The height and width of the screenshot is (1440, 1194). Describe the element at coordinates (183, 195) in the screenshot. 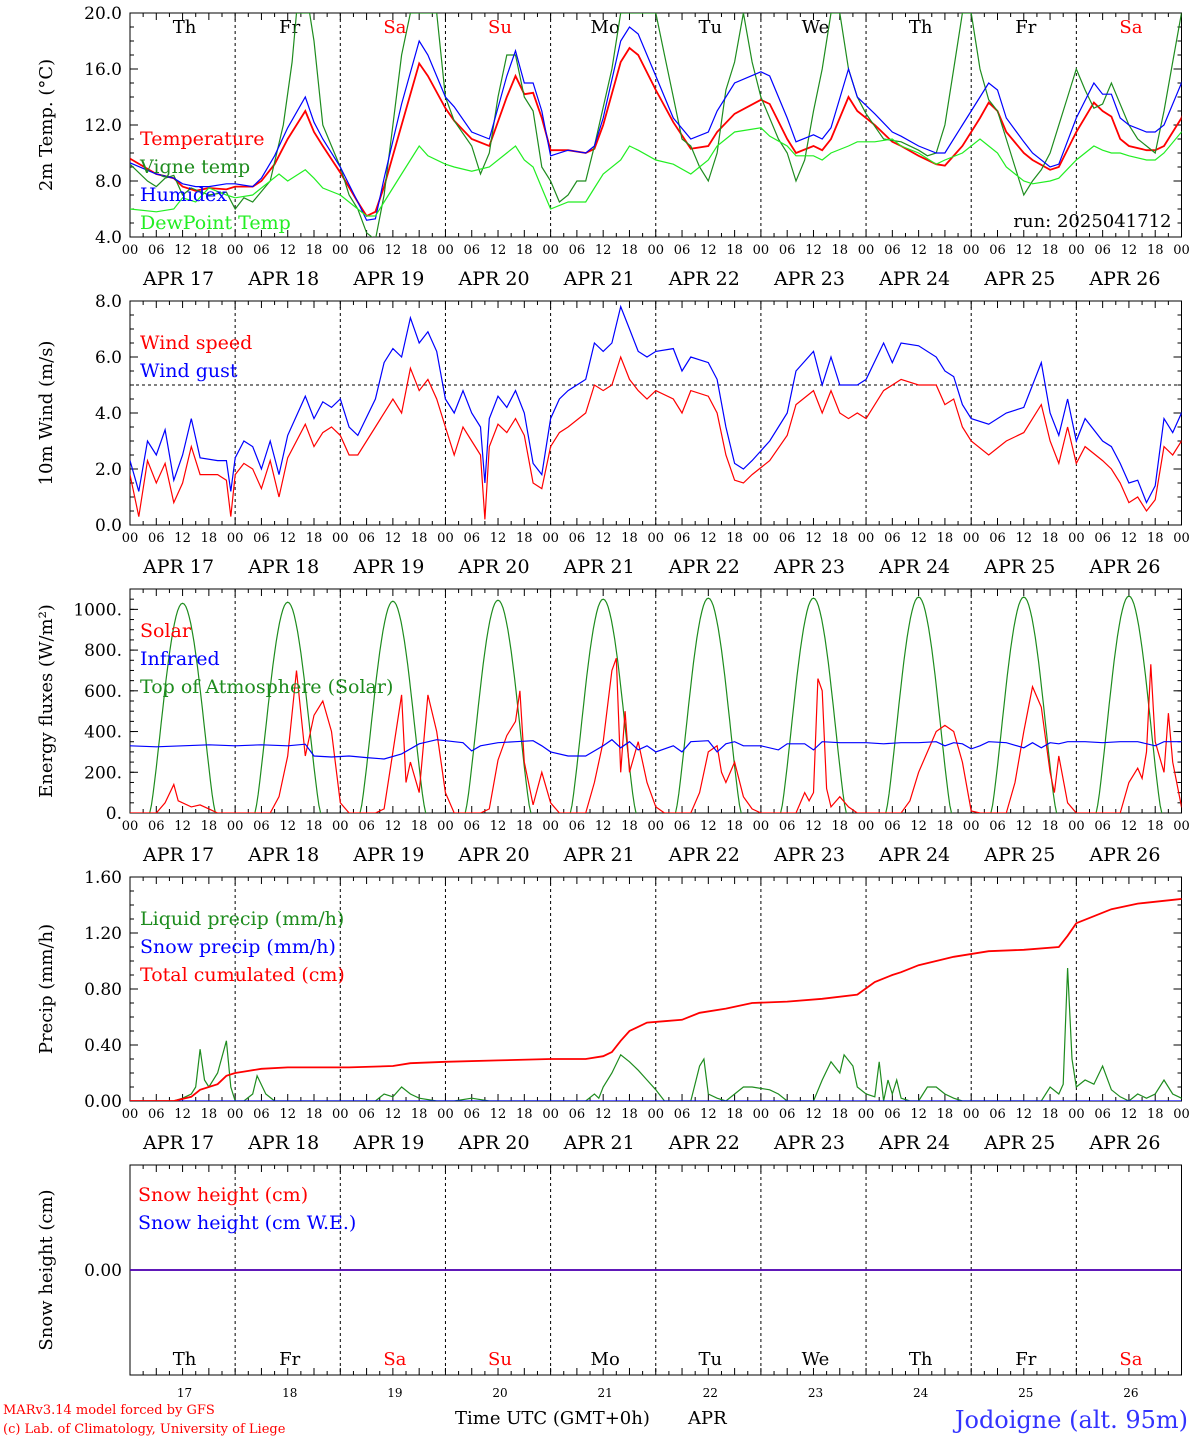

I see `legend-entry: Humidex` at that location.